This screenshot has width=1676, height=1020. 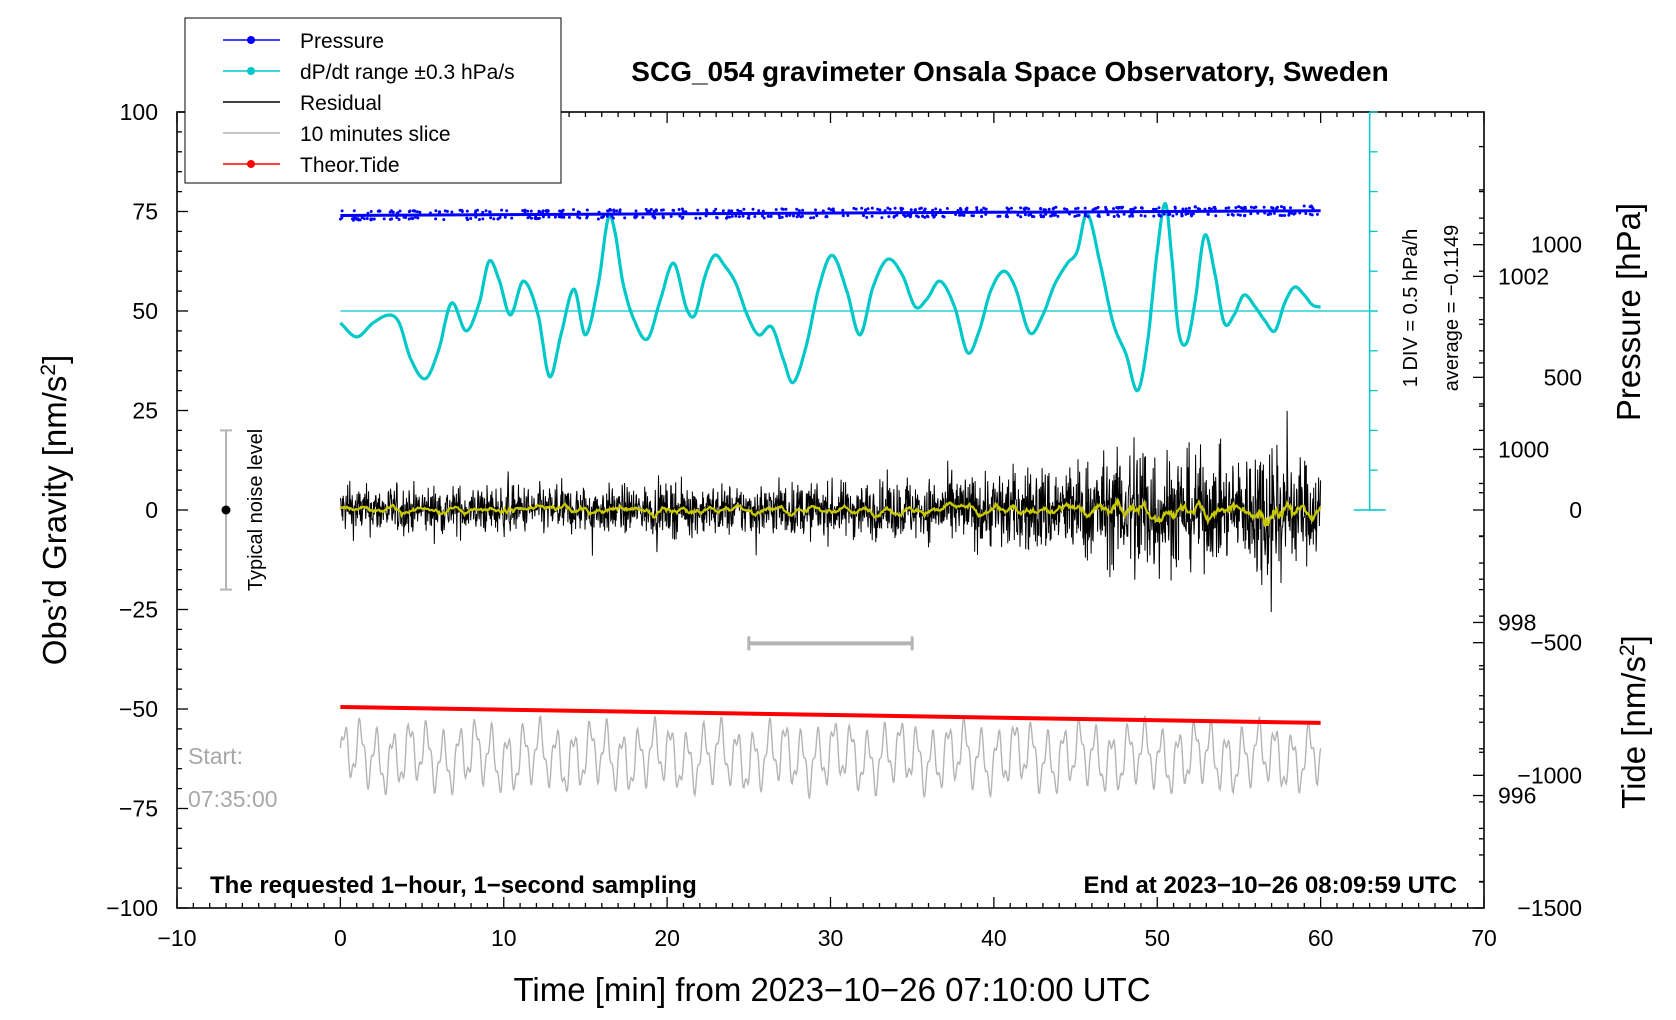 I want to click on slice-bar, so click(x=830, y=643).